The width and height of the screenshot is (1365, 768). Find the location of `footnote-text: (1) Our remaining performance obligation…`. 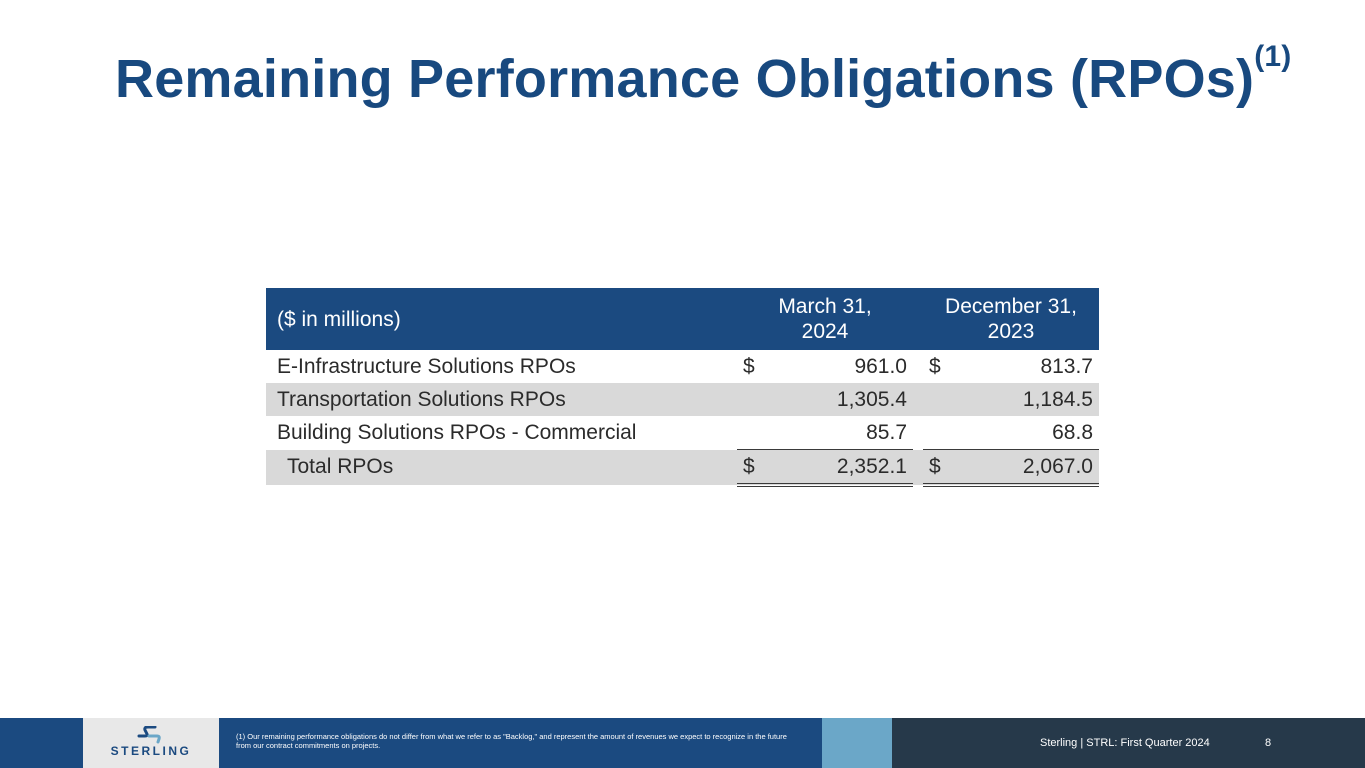

footnote-text: (1) Our remaining performance obligation… is located at coordinates (511, 741).